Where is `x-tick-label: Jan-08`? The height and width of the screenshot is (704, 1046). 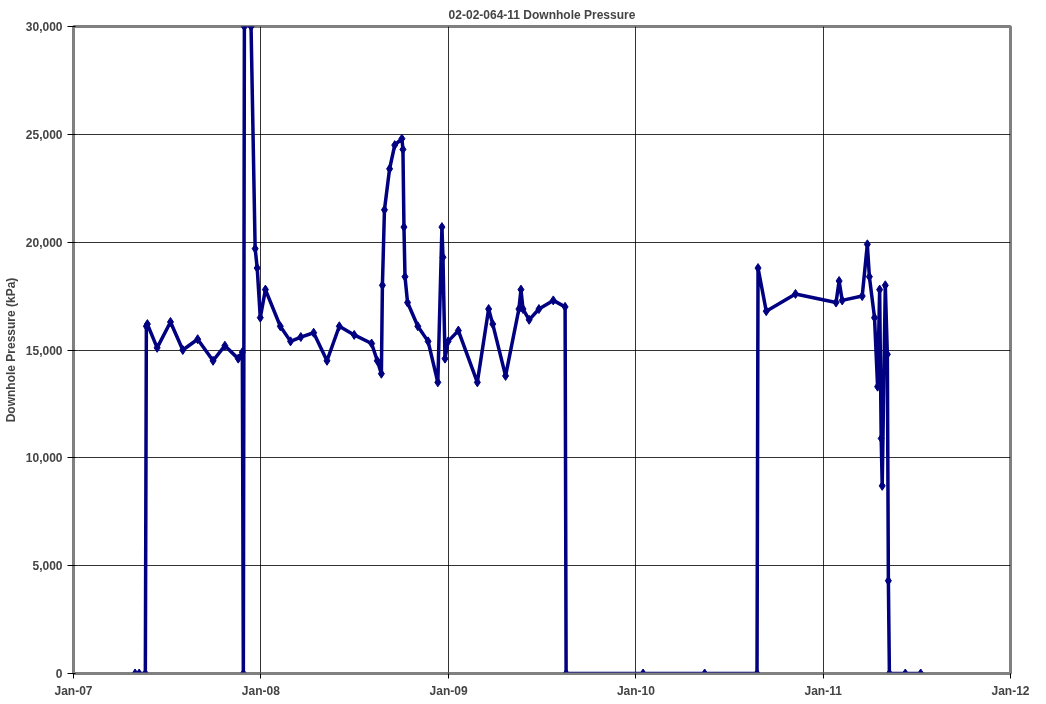
x-tick-label: Jan-08 is located at coordinates (261, 690).